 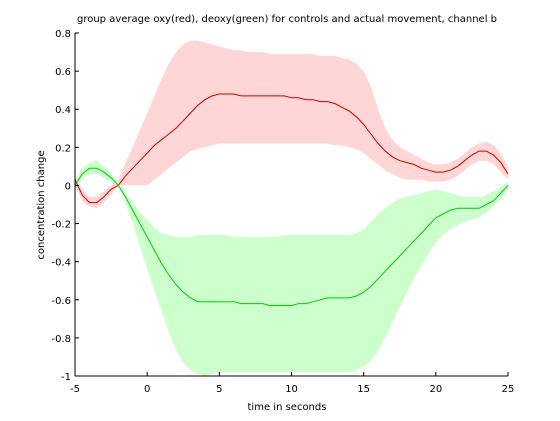 What do you see at coordinates (291, 389) in the screenshot?
I see `x-tick-label: 10` at bounding box center [291, 389].